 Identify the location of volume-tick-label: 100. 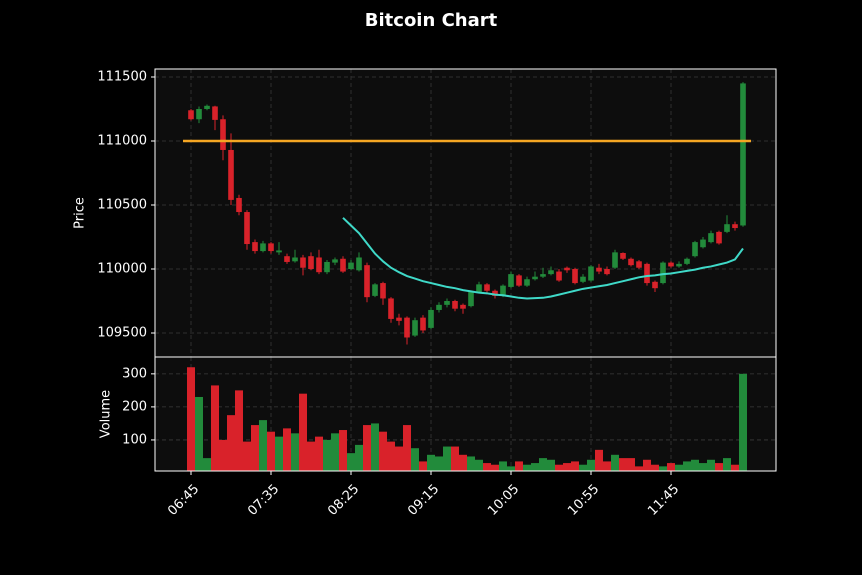
(134, 439).